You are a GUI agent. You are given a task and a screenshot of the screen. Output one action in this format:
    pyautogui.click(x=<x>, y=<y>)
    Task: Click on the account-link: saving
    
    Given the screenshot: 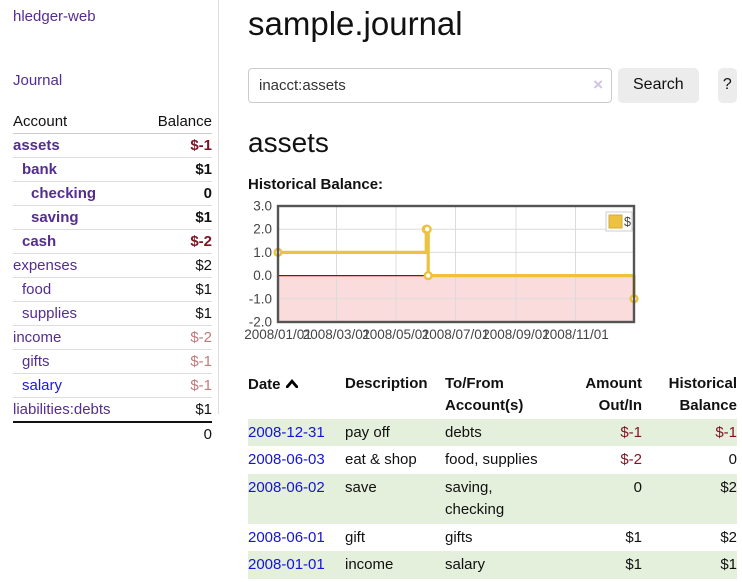 What is the action you would take?
    pyautogui.click(x=55, y=217)
    